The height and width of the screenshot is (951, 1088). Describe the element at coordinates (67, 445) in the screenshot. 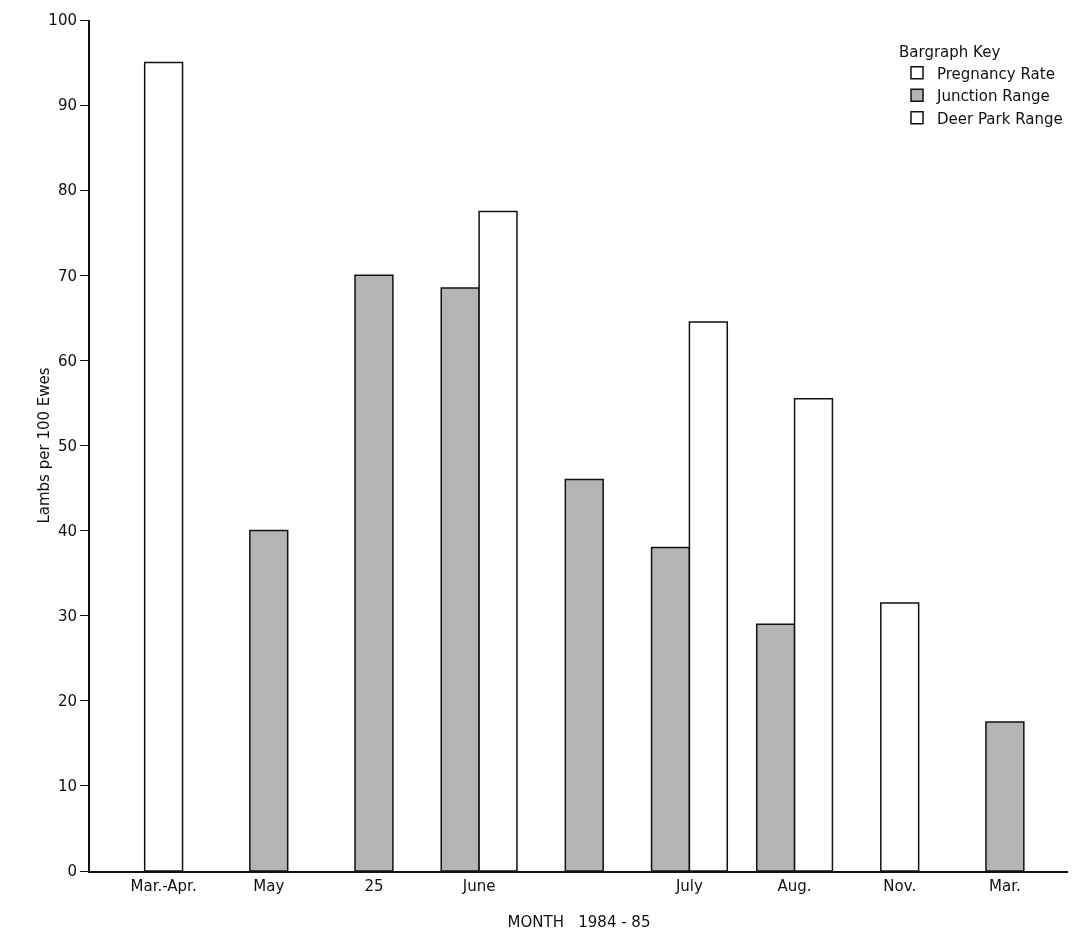

I see `y-tick-label: 50` at that location.